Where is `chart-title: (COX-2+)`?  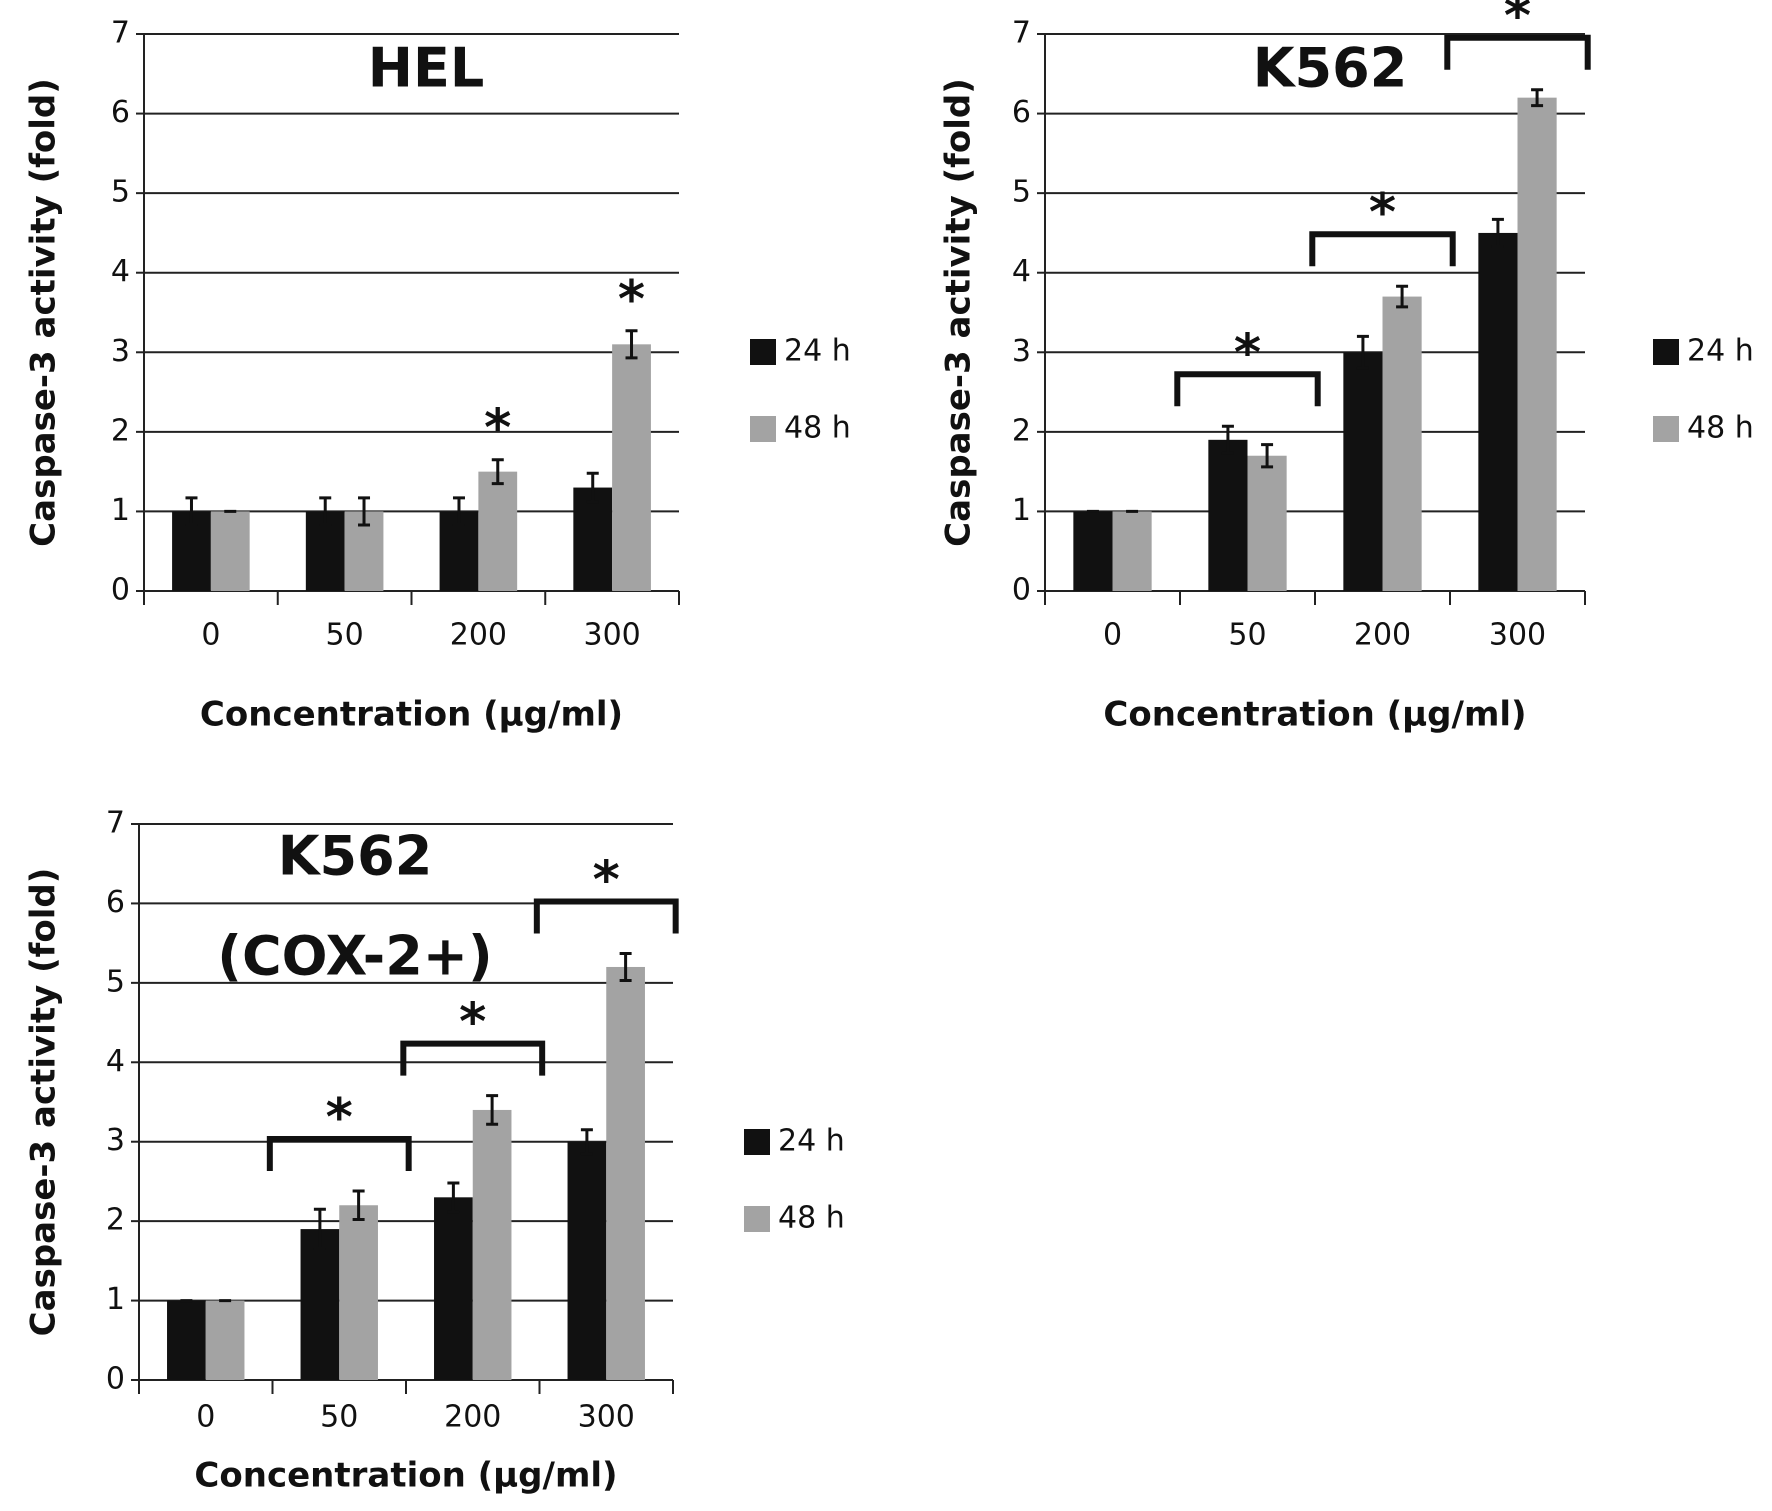
chart-title: (COX-2+) is located at coordinates (354, 956).